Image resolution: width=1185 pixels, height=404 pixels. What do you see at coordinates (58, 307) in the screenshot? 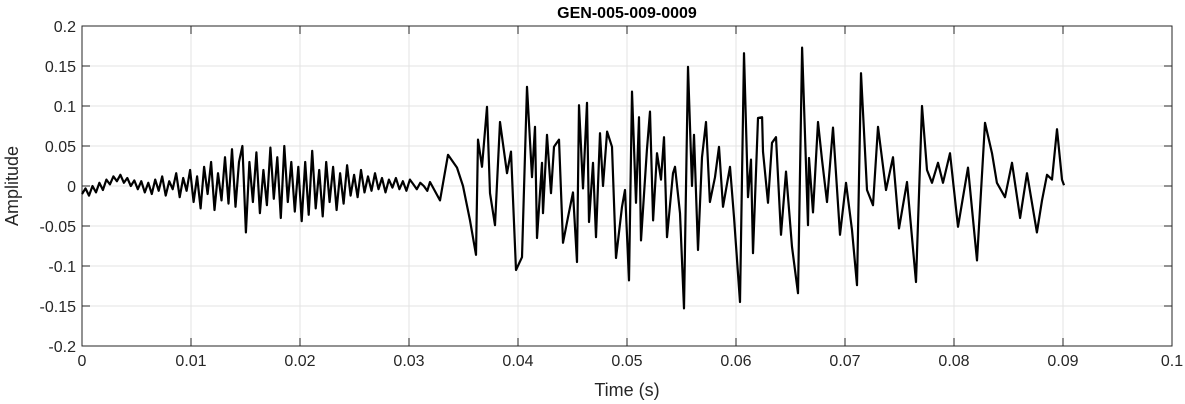
I see `y-tick-label: -0.15` at bounding box center [58, 307].